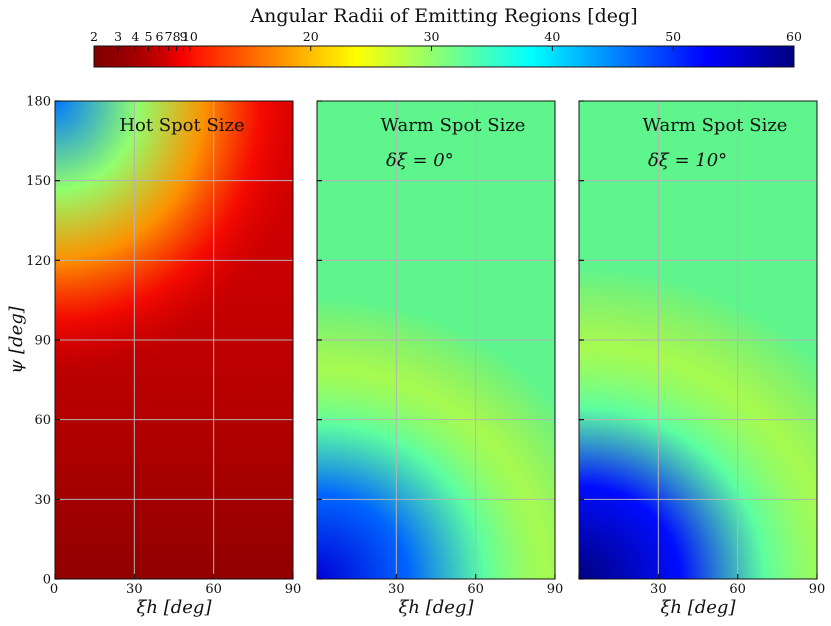 Image resolution: width=831 pixels, height=626 pixels. Describe the element at coordinates (94, 36) in the screenshot. I see `colorbar-tick-label: 2` at that location.